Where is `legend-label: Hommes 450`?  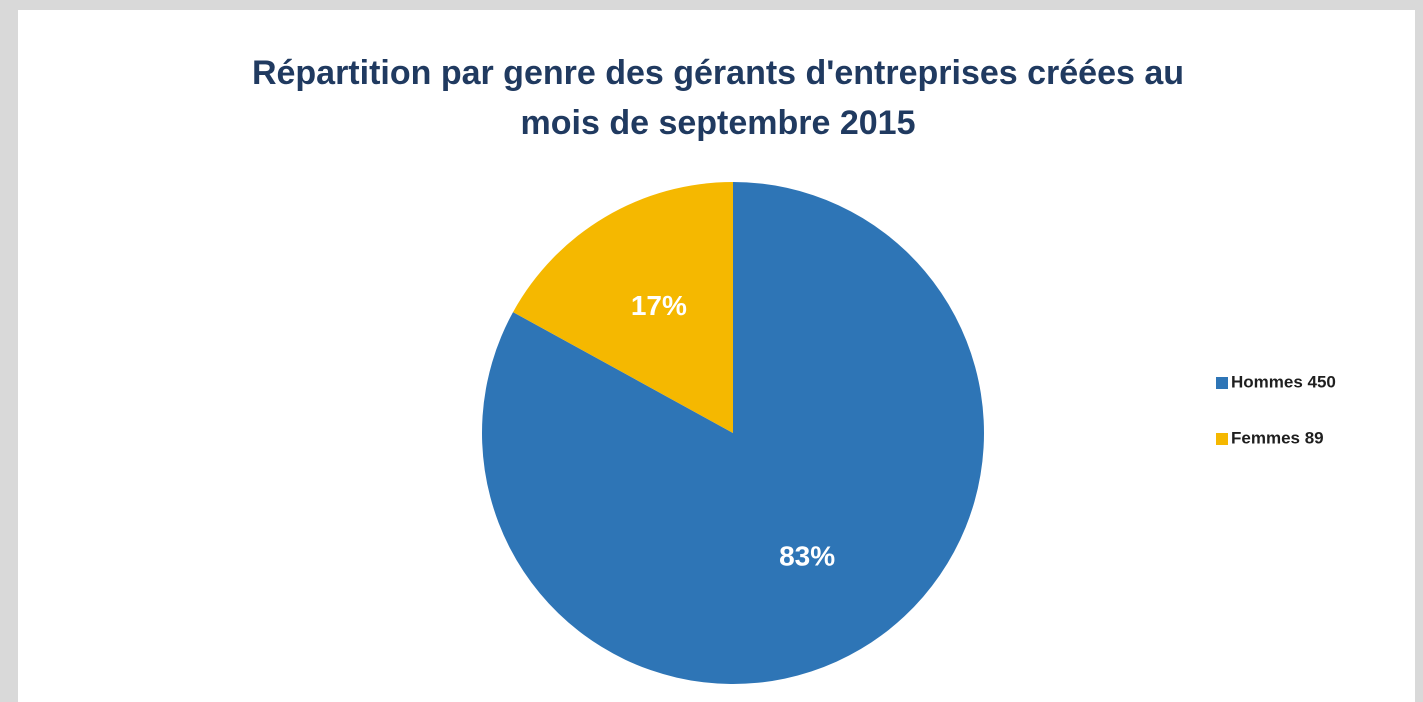
legend-label: Hommes 450 is located at coordinates (1283, 381).